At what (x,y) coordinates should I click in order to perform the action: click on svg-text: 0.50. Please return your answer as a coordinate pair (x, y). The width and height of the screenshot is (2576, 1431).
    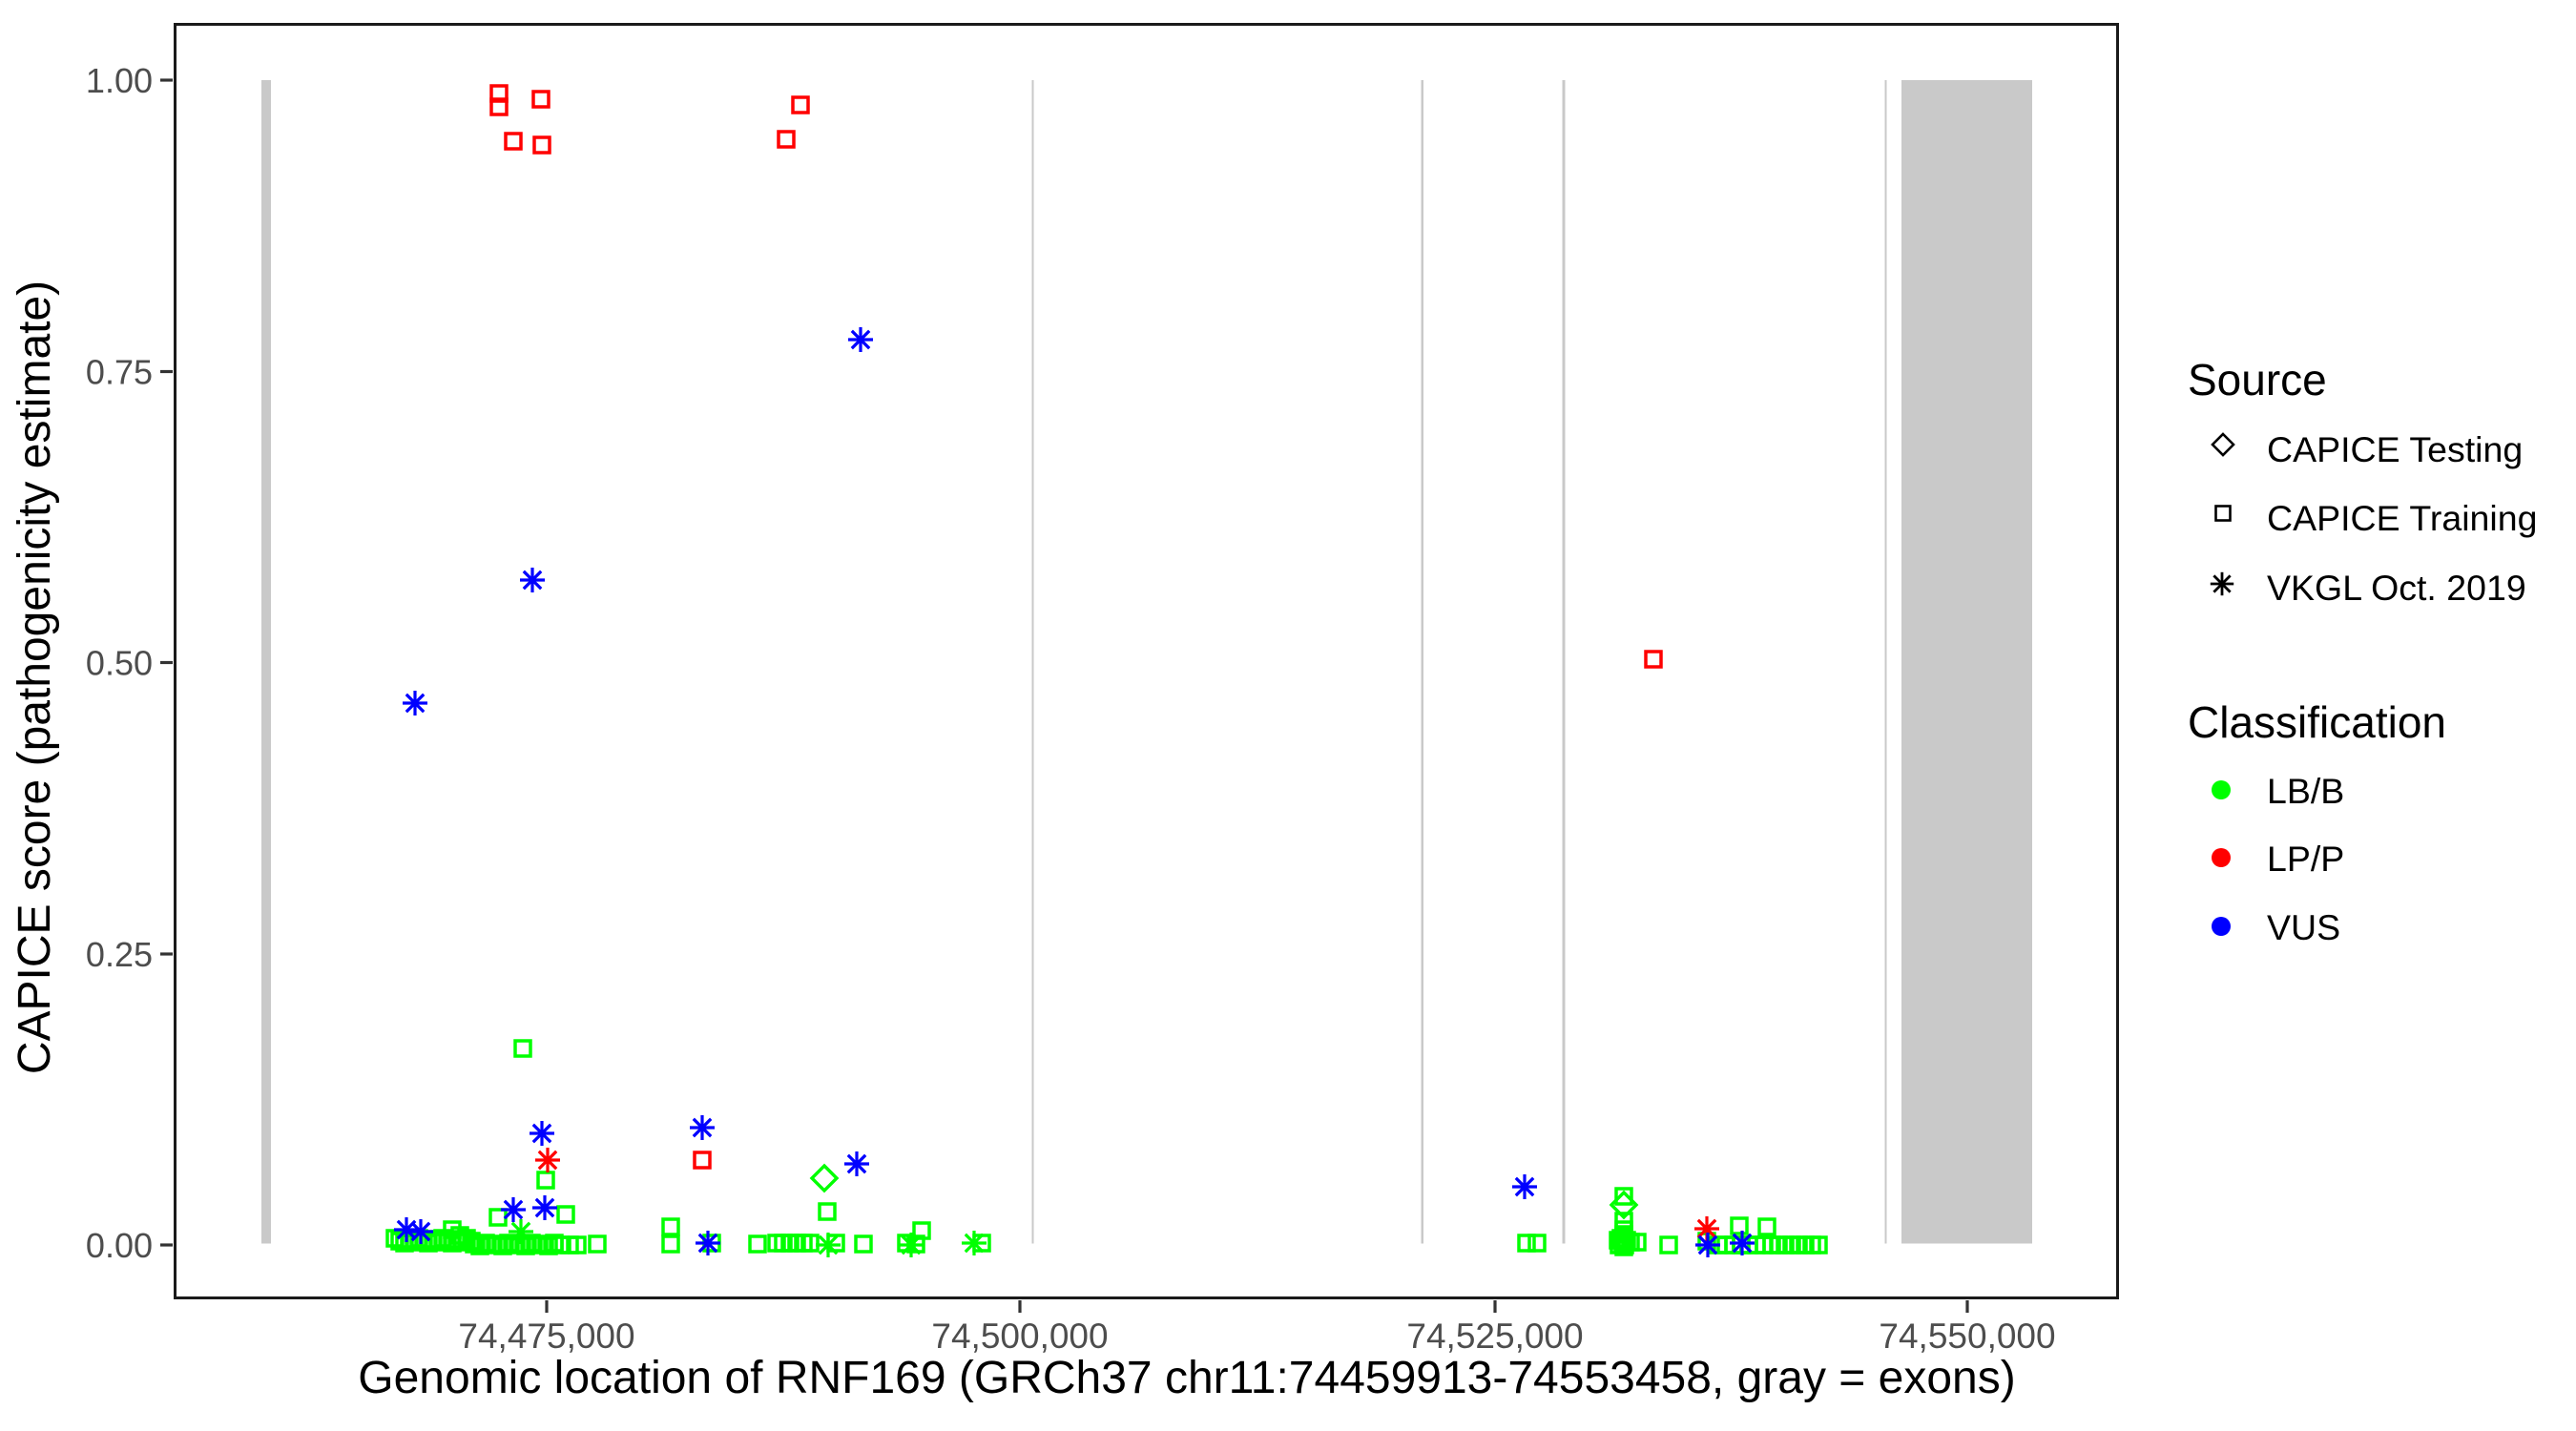
    Looking at the image, I should click on (119, 663).